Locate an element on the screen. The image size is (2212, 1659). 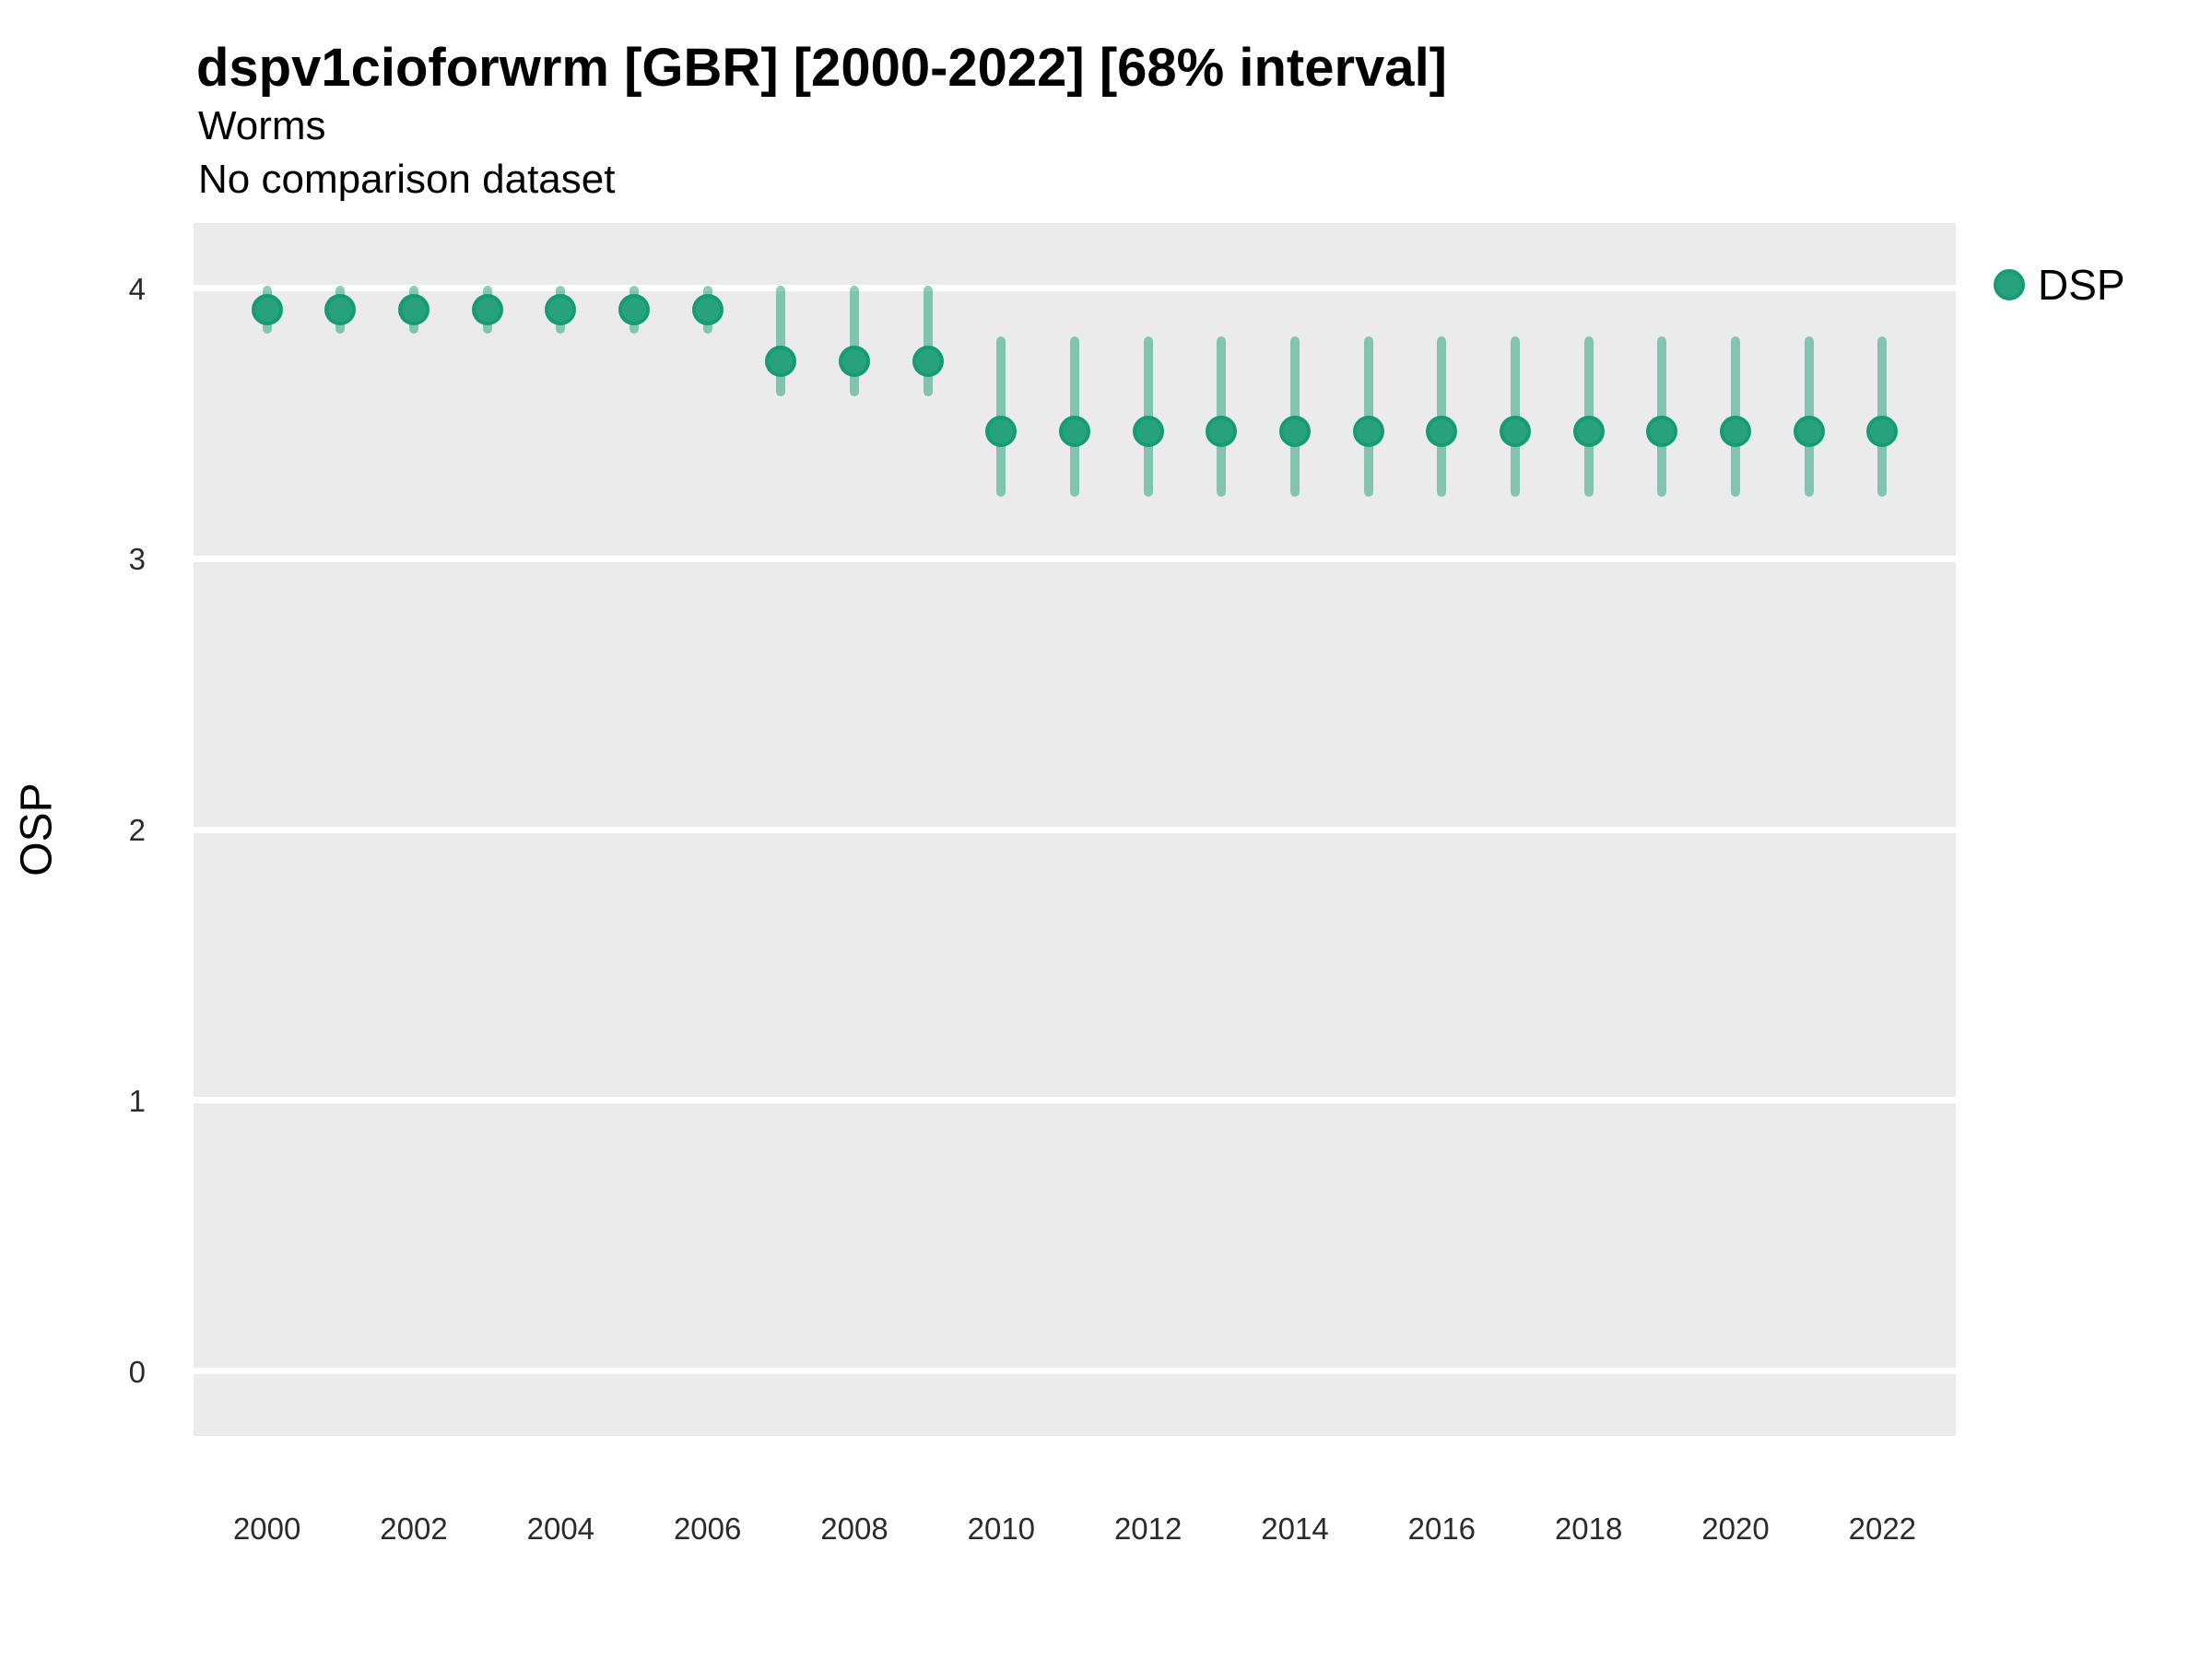
x-tick-label-2020: 2020 is located at coordinates (1735, 1529).